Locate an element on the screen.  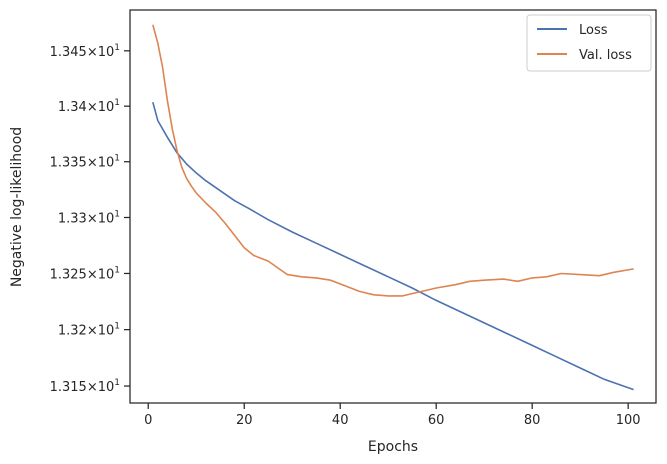
y-axis-label: Negative log-likelihood is located at coordinates (17, 207).